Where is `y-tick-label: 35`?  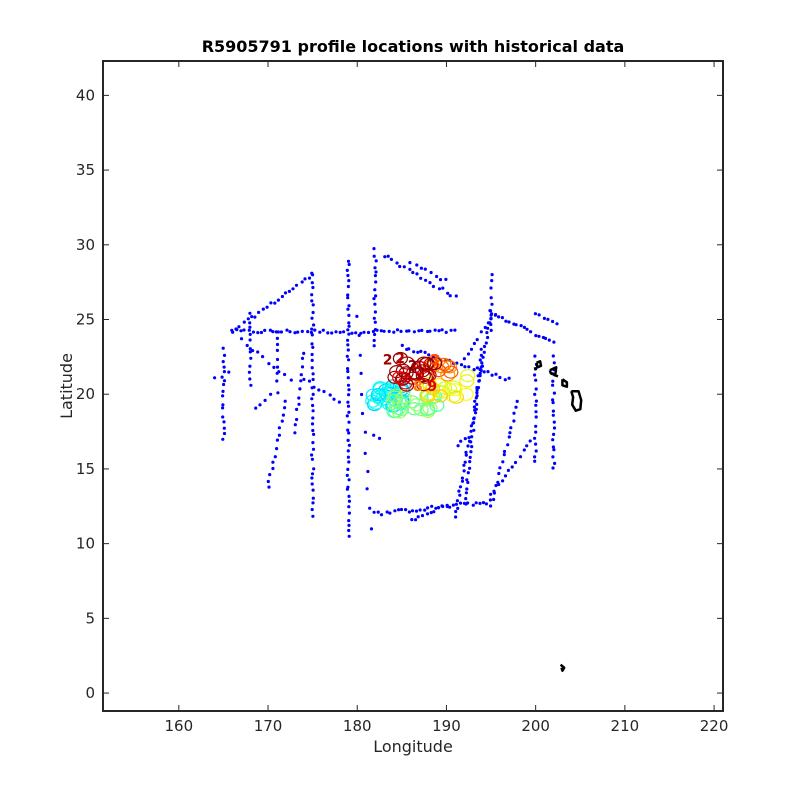
y-tick-label: 35 is located at coordinates (85, 170).